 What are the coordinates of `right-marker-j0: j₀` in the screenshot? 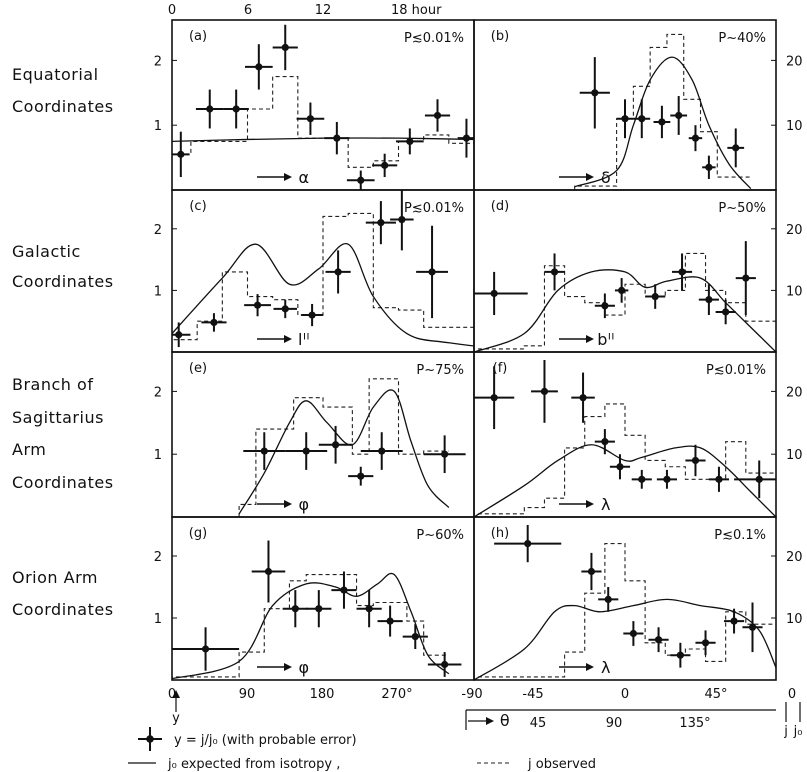 It's located at (798, 731).